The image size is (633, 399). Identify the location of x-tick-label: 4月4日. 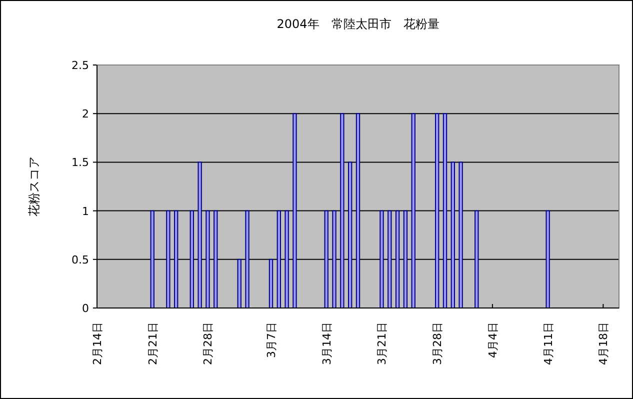
(493, 340).